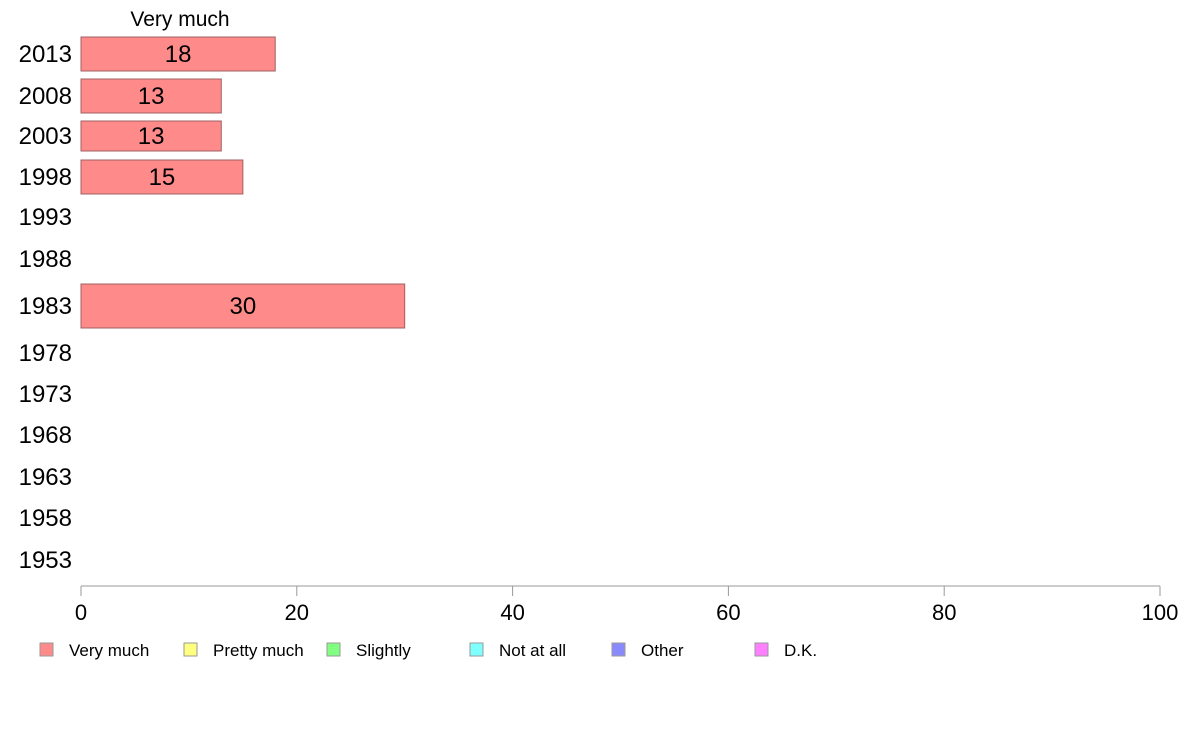 The image size is (1188, 741). I want to click on year-label-2008: 2008, so click(45, 96).